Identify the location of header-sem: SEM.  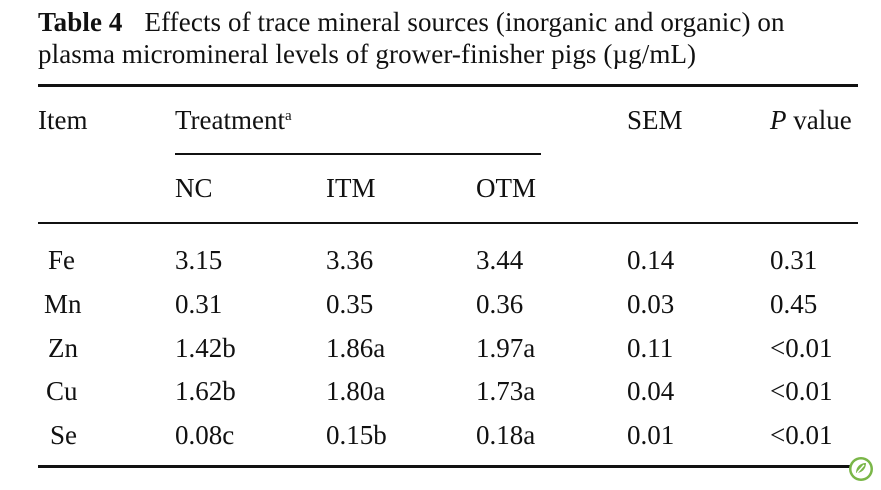
(655, 120).